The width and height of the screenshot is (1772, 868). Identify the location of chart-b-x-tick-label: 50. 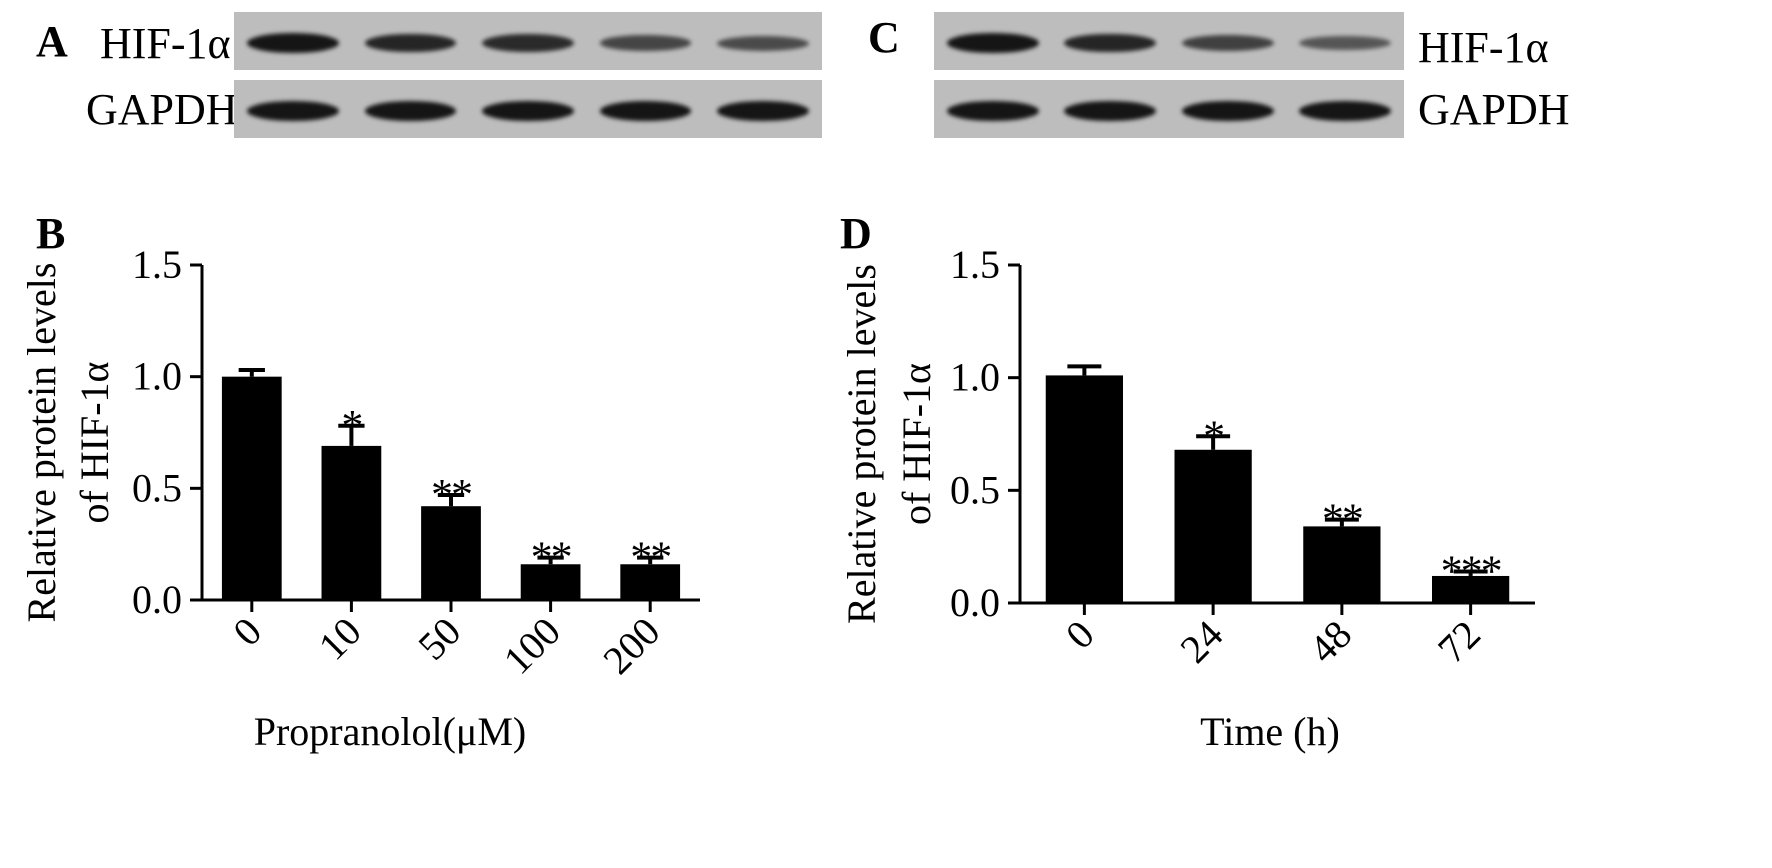
(439, 639).